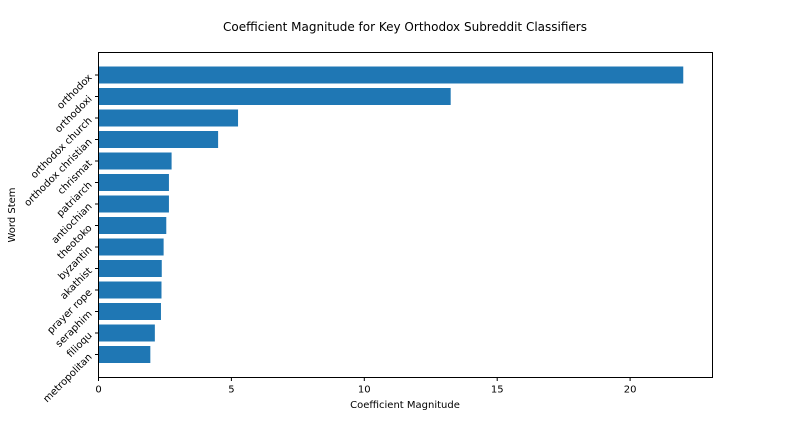 Image resolution: width=792 pixels, height=432 pixels. Describe the element at coordinates (130, 268) in the screenshot. I see `bar-akathist` at that location.